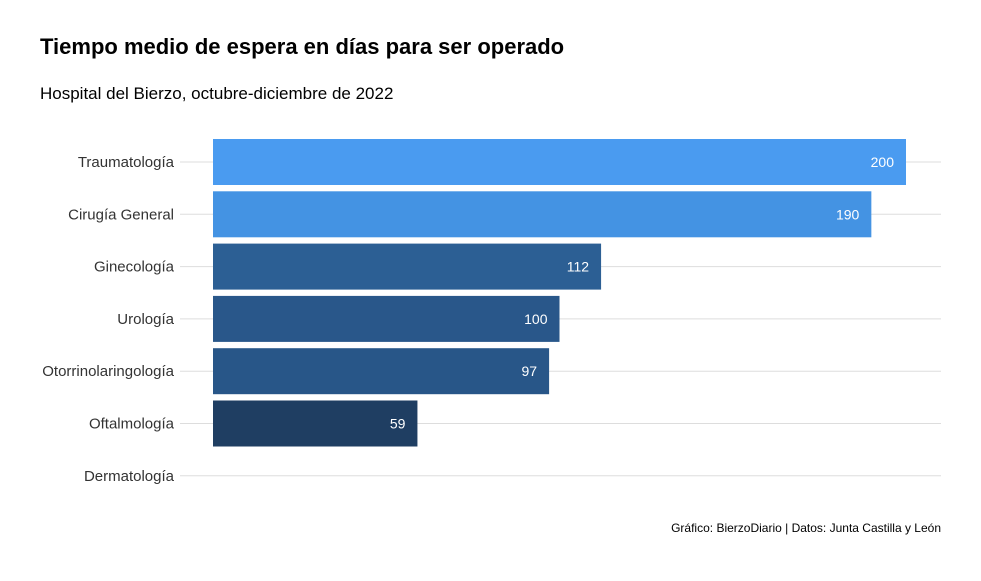 The height and width of the screenshot is (581, 981). What do you see at coordinates (848, 214) in the screenshot?
I see `data-label: 190` at bounding box center [848, 214].